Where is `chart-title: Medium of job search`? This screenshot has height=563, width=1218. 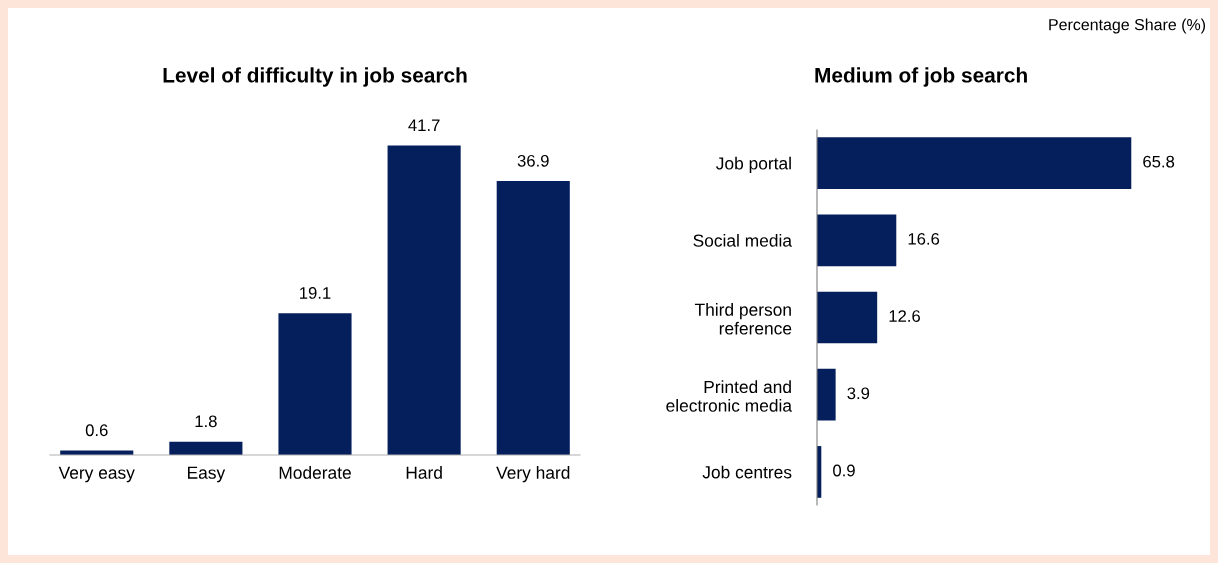 chart-title: Medium of job search is located at coordinates (921, 77).